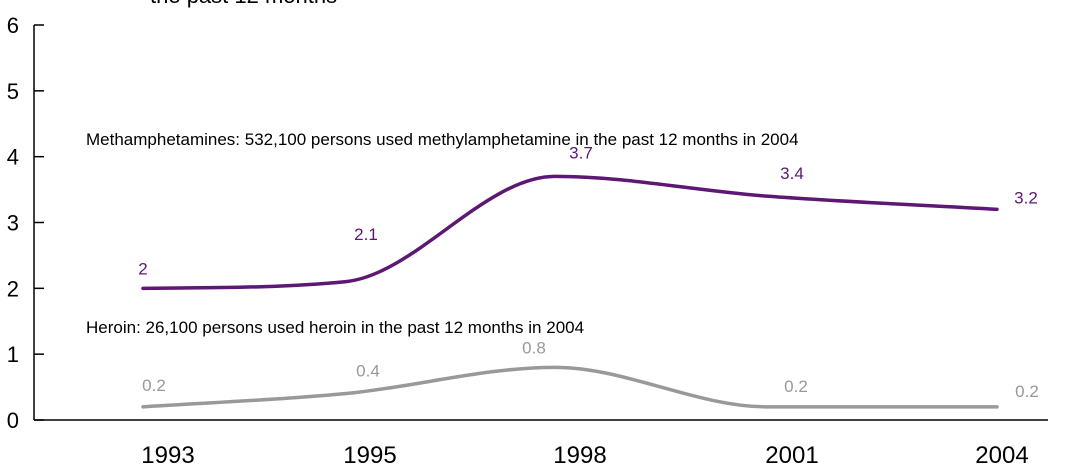 The height and width of the screenshot is (470, 1079). What do you see at coordinates (792, 173) in the screenshot?
I see `data-label-methamphetamines: 3.4` at bounding box center [792, 173].